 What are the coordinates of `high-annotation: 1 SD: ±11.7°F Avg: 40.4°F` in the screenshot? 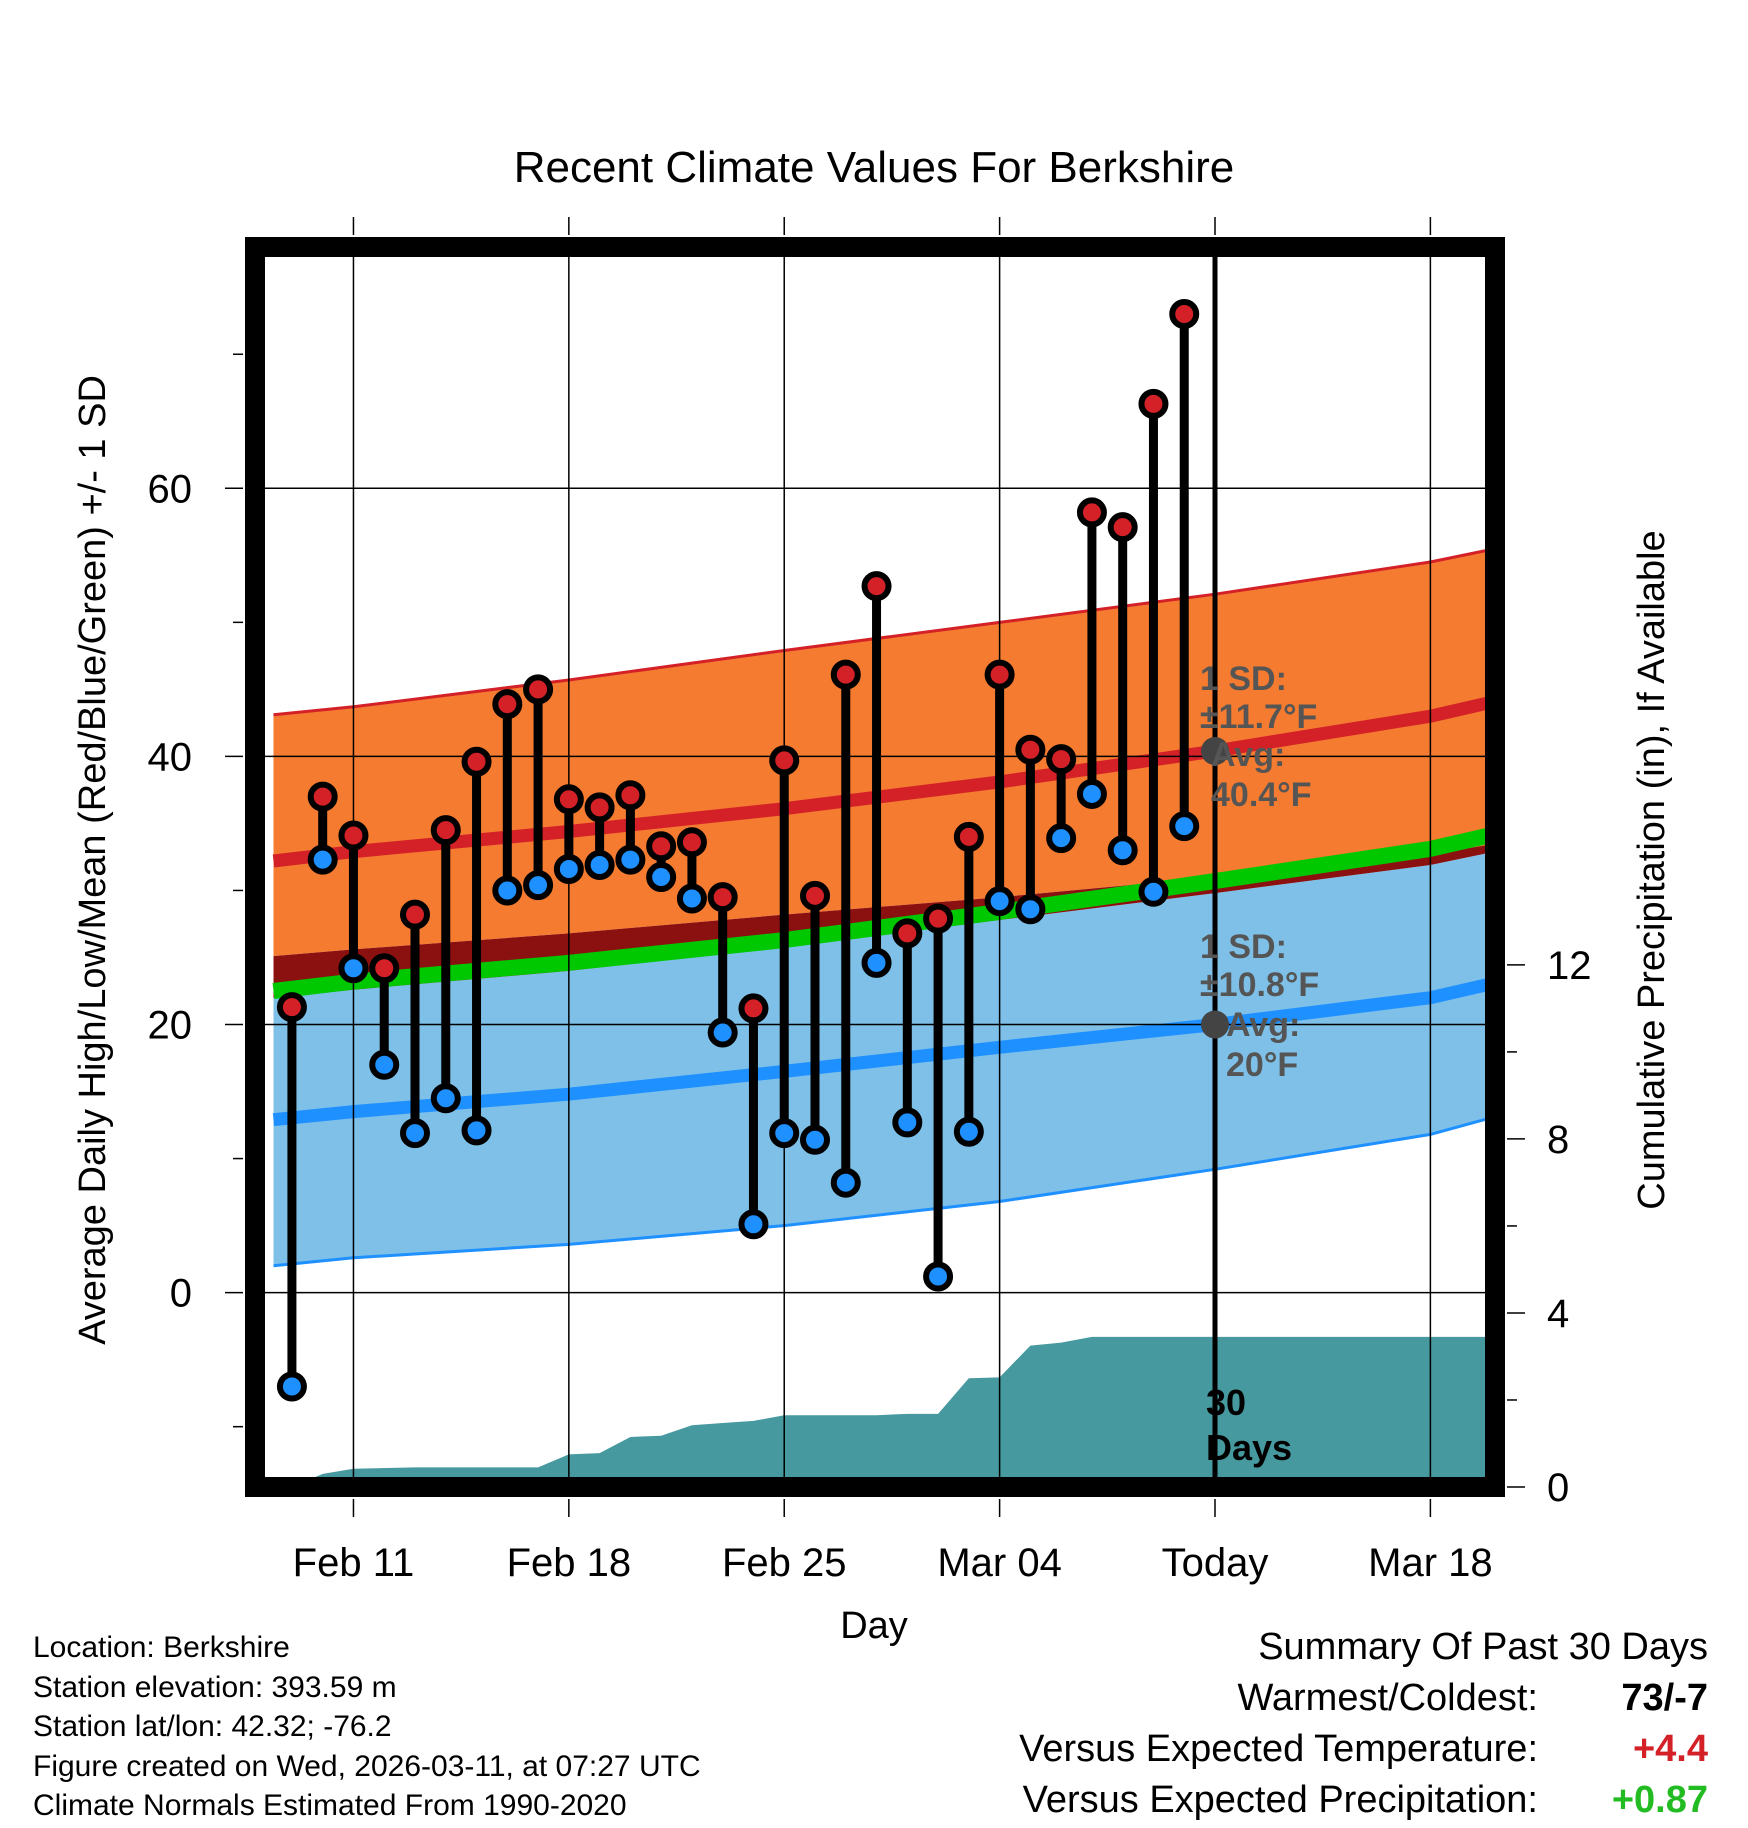 It's located at (1258, 737).